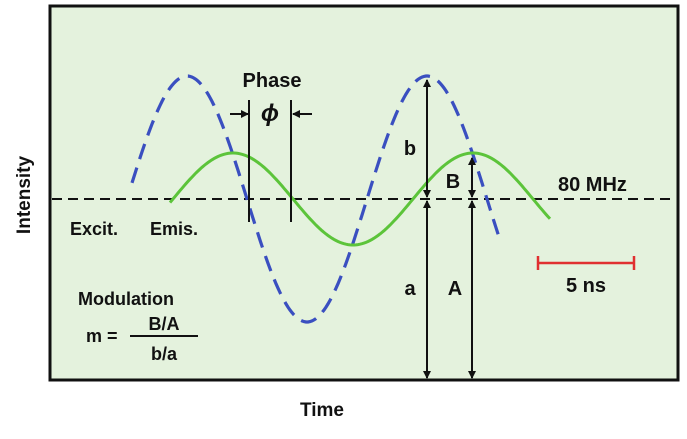  What do you see at coordinates (94, 229) in the screenshot?
I see `excitation-label: Excit.` at bounding box center [94, 229].